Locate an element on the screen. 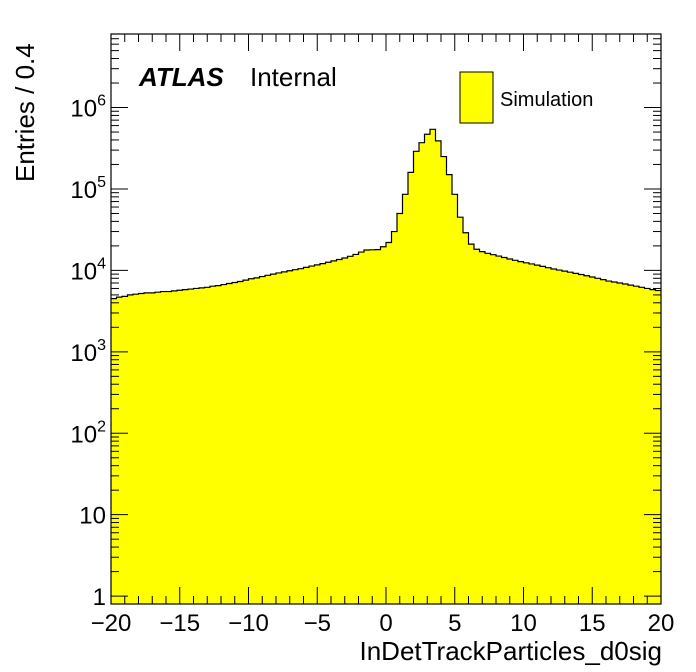 This screenshot has width=696, height=672. y-tick-label: 10² is located at coordinates (88, 433).